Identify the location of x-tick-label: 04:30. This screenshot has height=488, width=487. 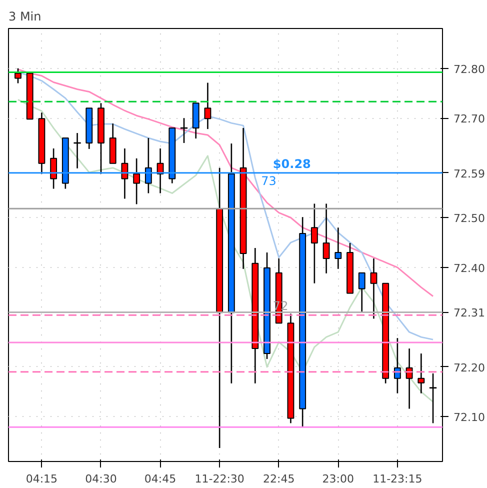
(101, 479).